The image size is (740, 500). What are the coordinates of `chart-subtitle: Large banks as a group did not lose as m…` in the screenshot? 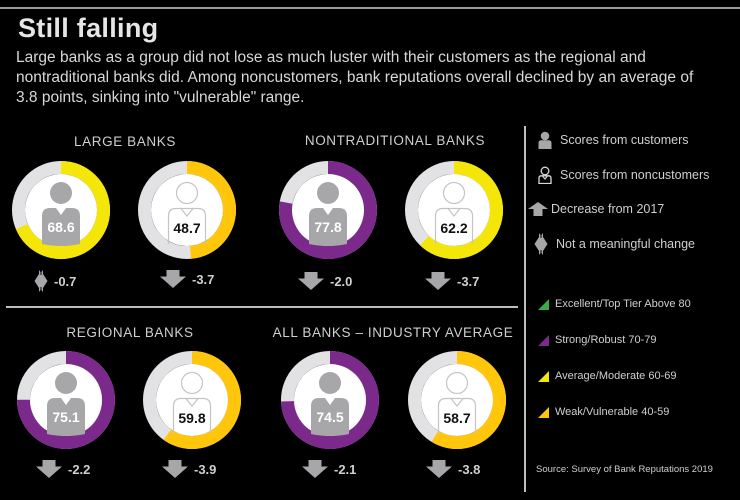 It's located at (355, 77).